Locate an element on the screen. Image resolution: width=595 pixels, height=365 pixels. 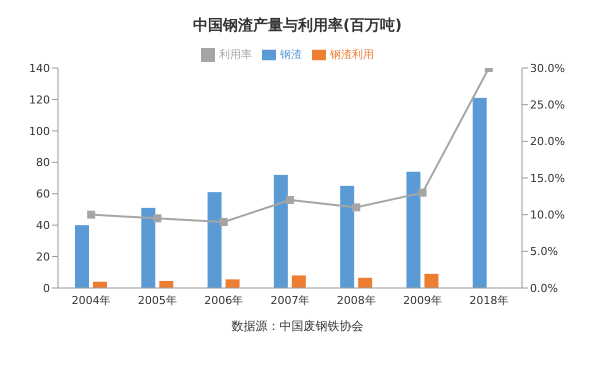
x-tick-label: 2009年 is located at coordinates (422, 300).